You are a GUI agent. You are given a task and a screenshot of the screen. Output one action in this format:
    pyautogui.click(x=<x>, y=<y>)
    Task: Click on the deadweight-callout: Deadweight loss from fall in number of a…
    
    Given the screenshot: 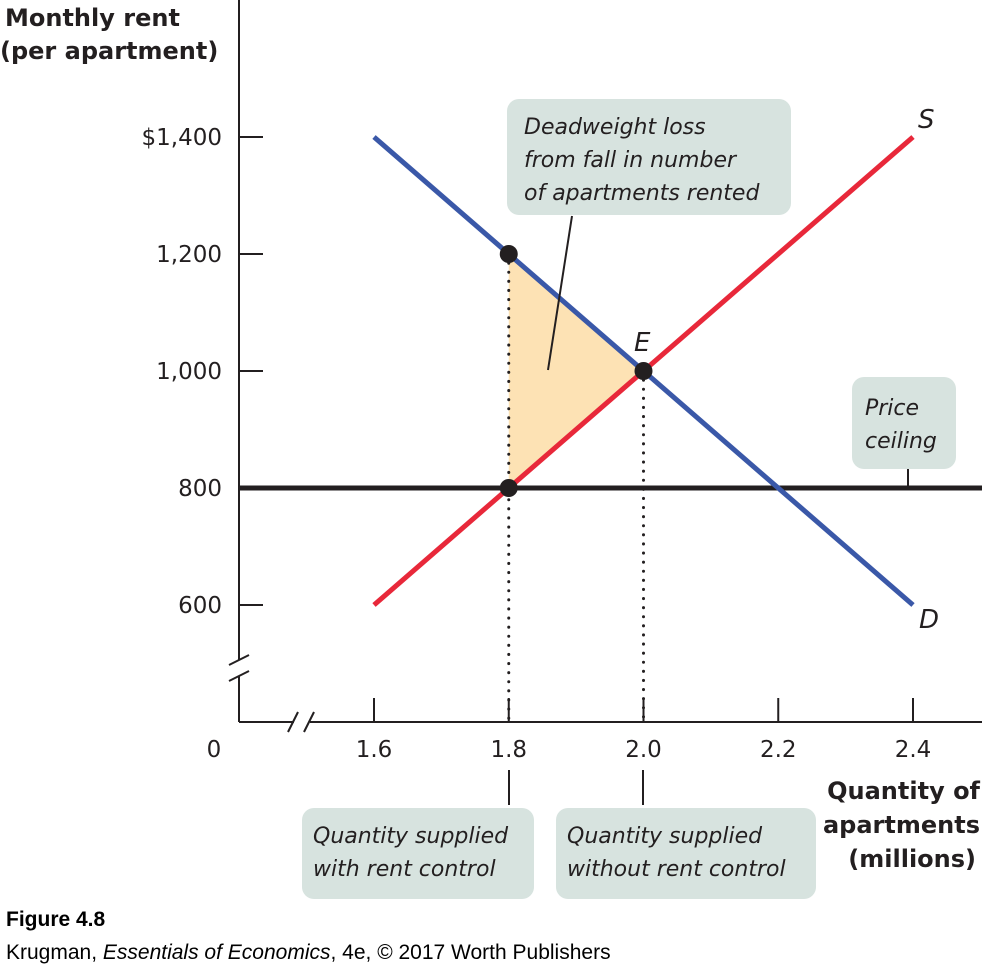 What is the action you would take?
    pyautogui.click(x=649, y=235)
    